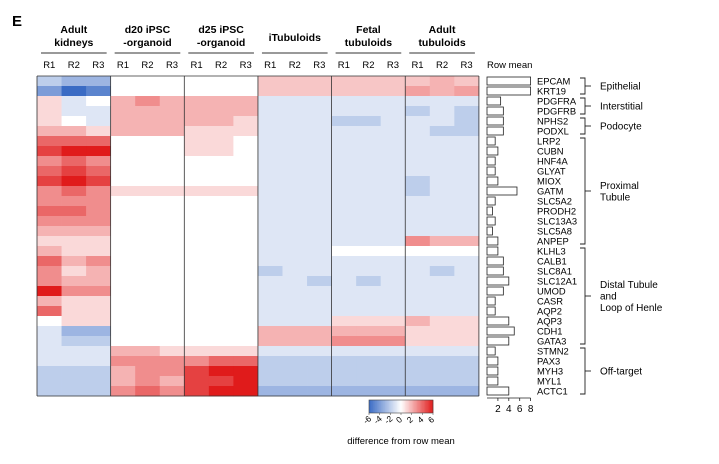 Image resolution: width=719 pixels, height=464 pixels. I want to click on row-mean-tick-label: 2, so click(498, 409).